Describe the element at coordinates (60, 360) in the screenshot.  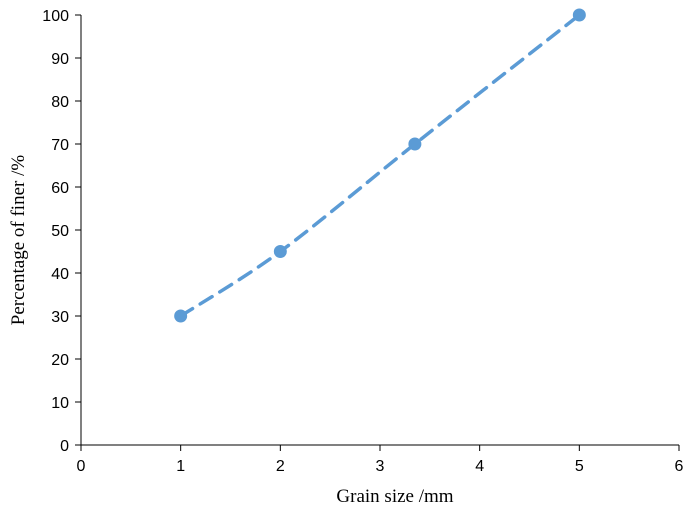
I see `y-tick-label: 20` at that location.